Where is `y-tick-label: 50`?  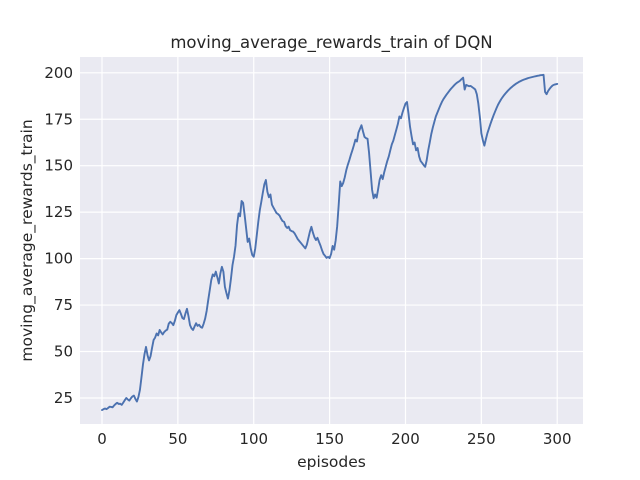
y-tick-label: 50 is located at coordinates (63, 352).